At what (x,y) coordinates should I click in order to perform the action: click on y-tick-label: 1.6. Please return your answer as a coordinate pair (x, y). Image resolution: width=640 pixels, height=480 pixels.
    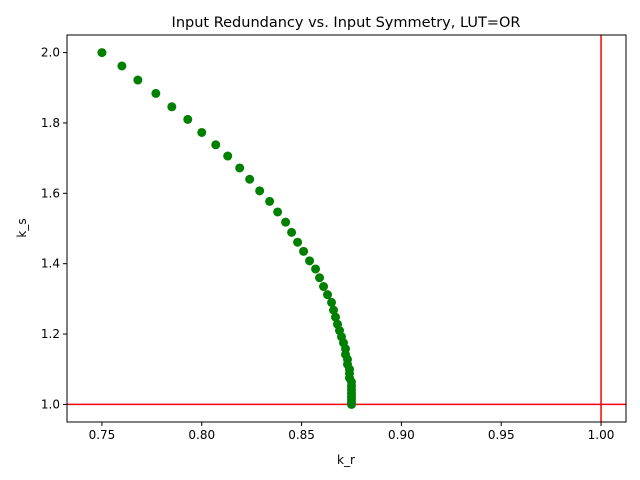
    Looking at the image, I should click on (50, 193).